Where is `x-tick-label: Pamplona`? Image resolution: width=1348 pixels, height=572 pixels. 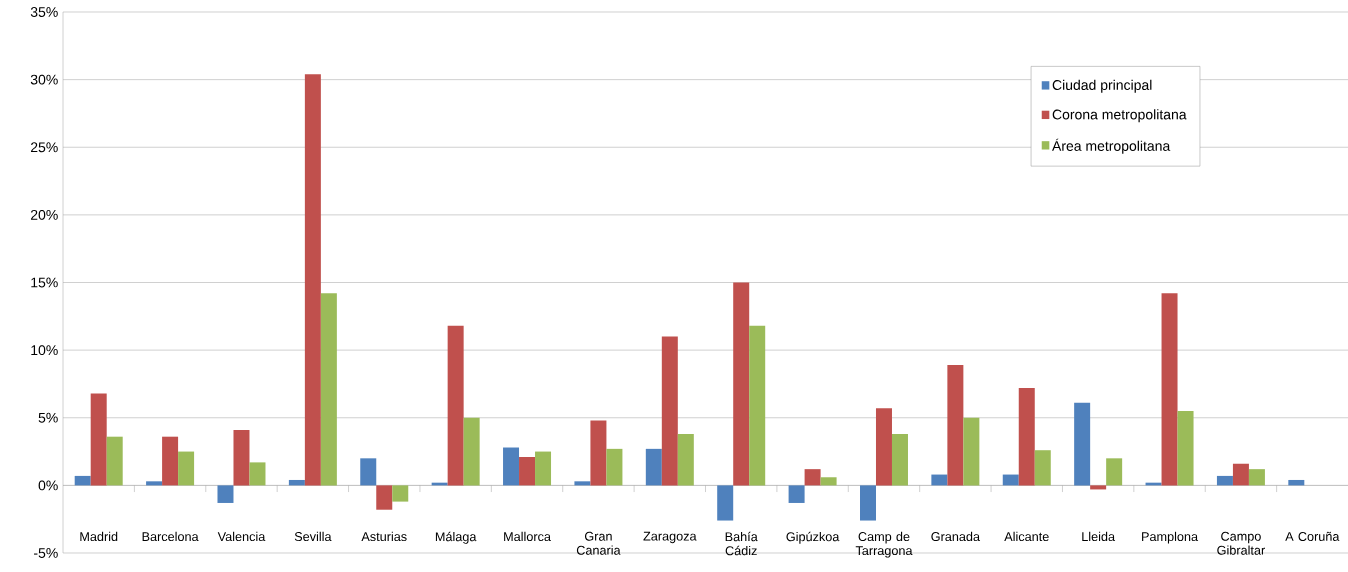
x-tick-label: Pamplona is located at coordinates (1170, 537).